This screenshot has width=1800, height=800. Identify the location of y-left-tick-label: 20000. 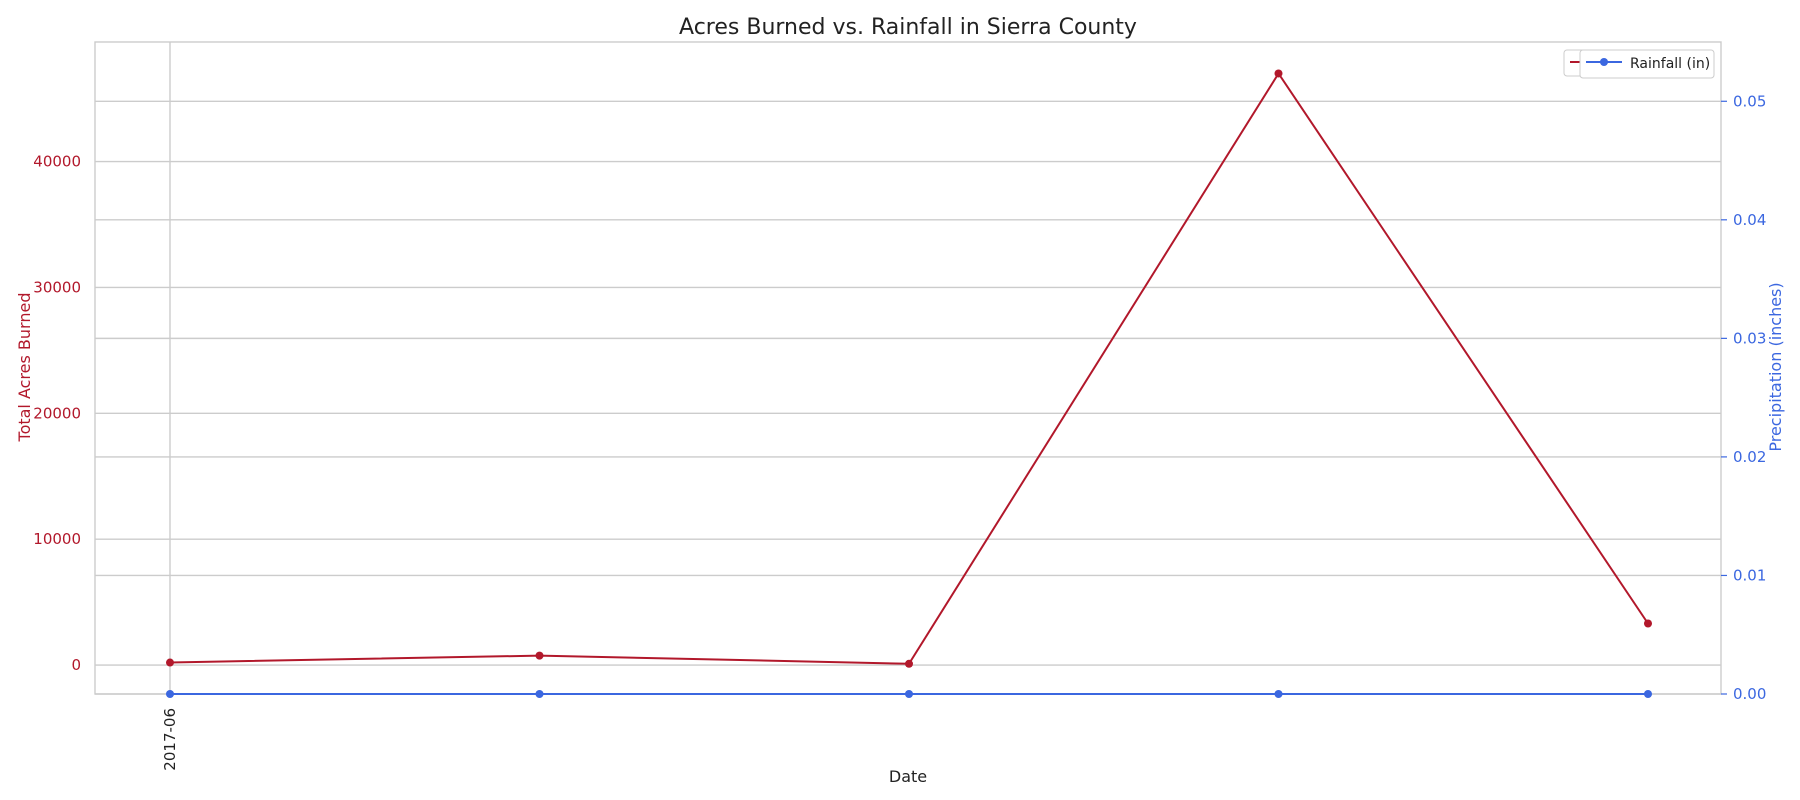
(57, 413).